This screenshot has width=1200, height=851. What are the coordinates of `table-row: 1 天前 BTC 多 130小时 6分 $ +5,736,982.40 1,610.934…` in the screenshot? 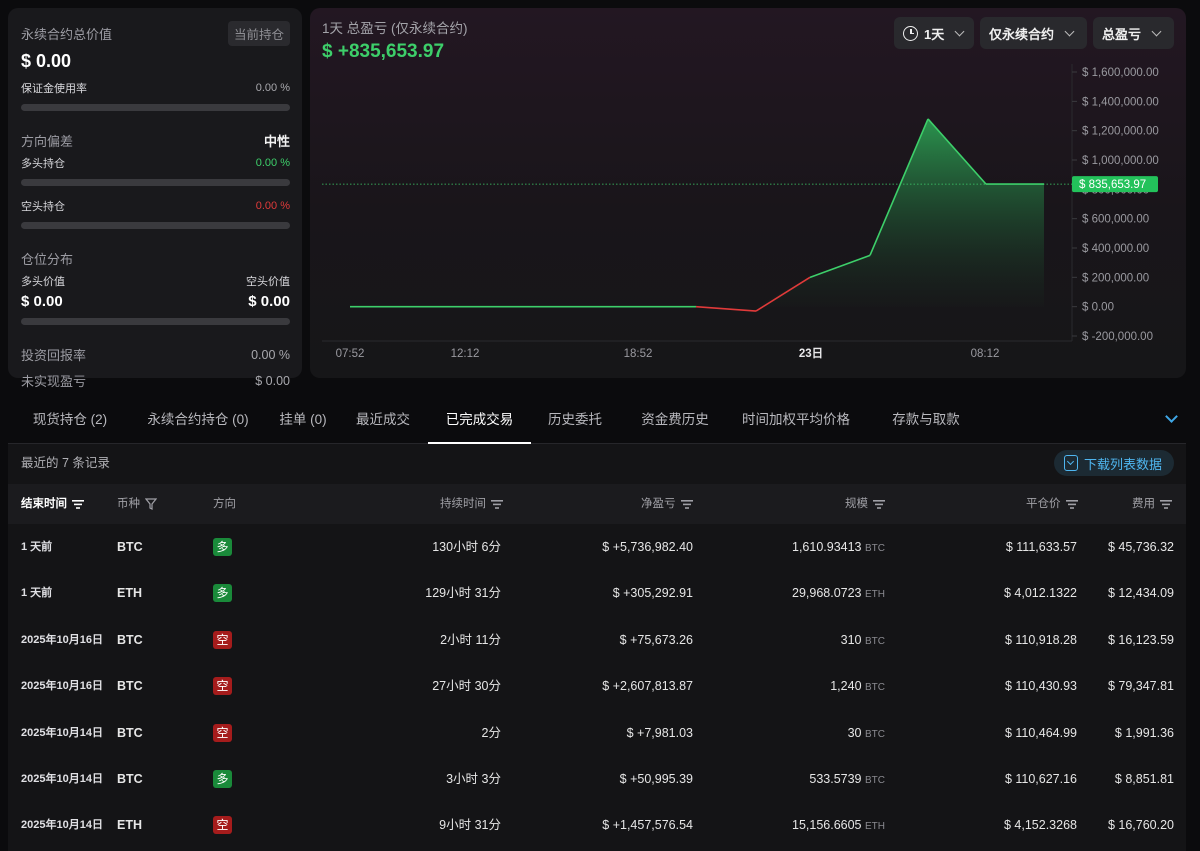 It's located at (597, 547).